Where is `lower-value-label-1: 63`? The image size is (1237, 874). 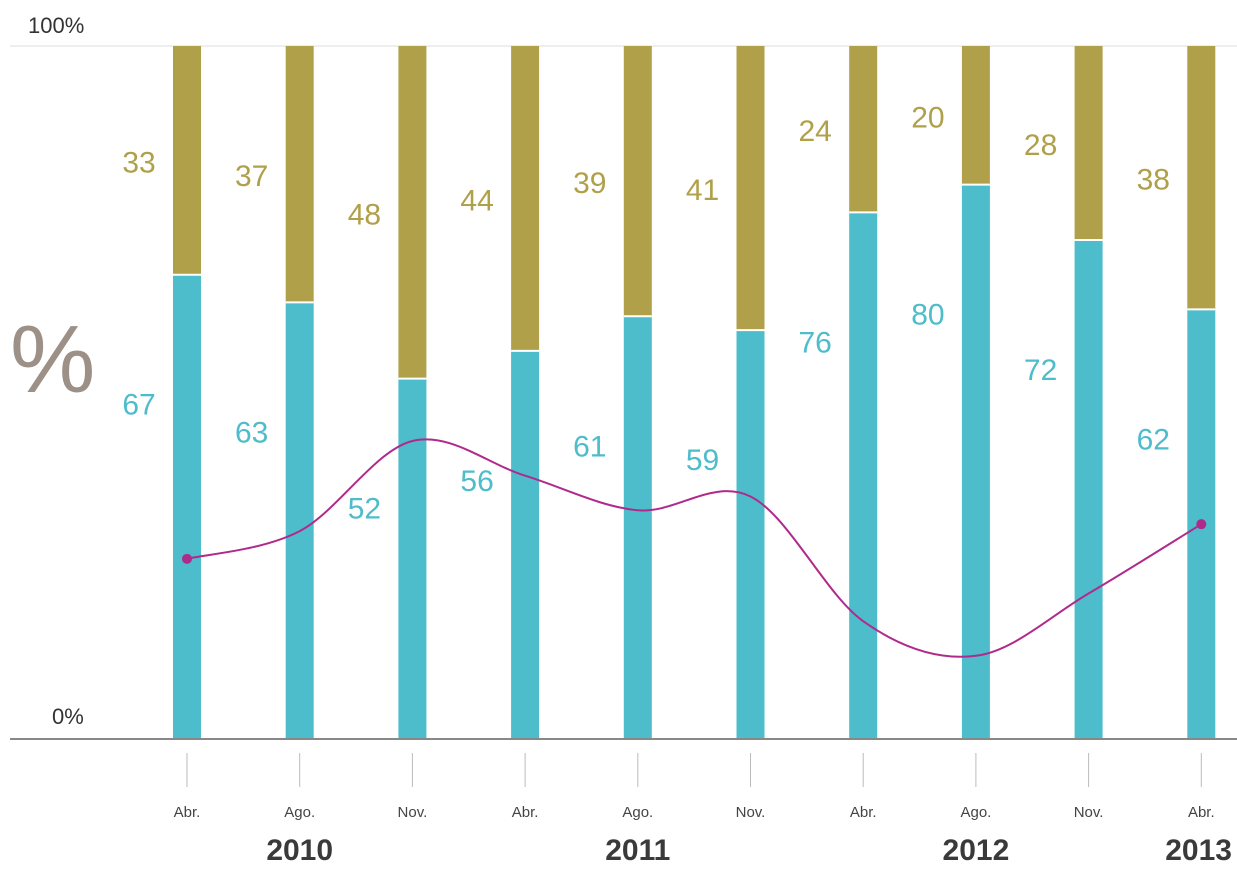 lower-value-label-1: 63 is located at coordinates (251, 432).